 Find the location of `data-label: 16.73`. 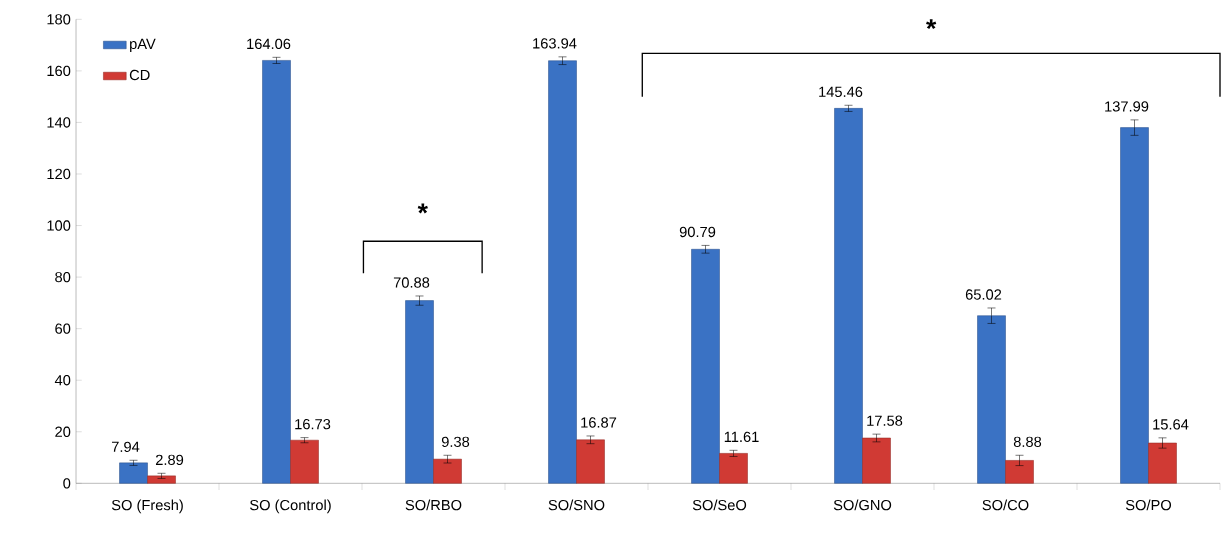

data-label: 16.73 is located at coordinates (313, 424).